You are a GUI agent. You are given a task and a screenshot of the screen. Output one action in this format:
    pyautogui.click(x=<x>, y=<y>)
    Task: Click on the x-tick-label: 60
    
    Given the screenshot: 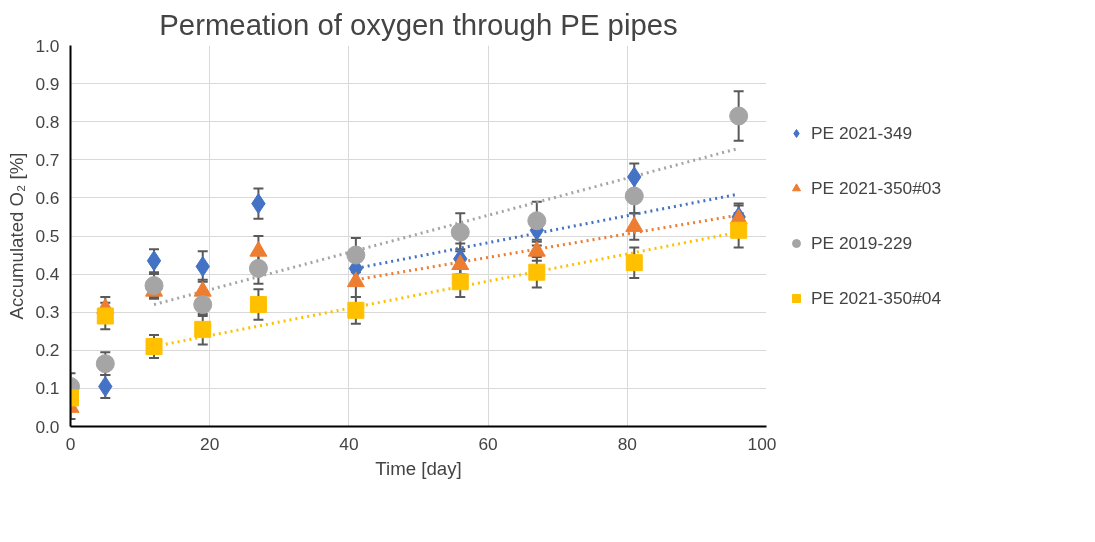 What is the action you would take?
    pyautogui.click(x=488, y=443)
    